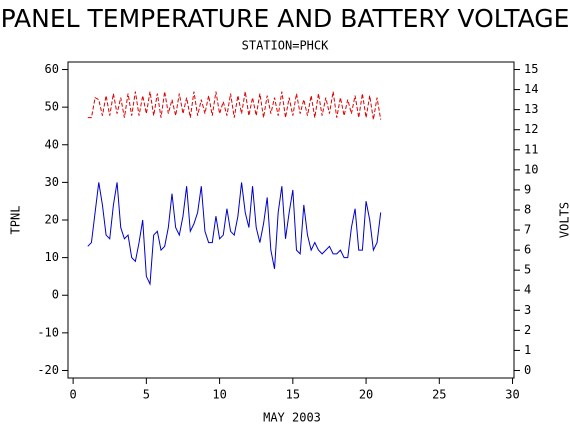 This screenshot has width=570, height=430. I want to click on y2-tick-label: 2, so click(527, 330).